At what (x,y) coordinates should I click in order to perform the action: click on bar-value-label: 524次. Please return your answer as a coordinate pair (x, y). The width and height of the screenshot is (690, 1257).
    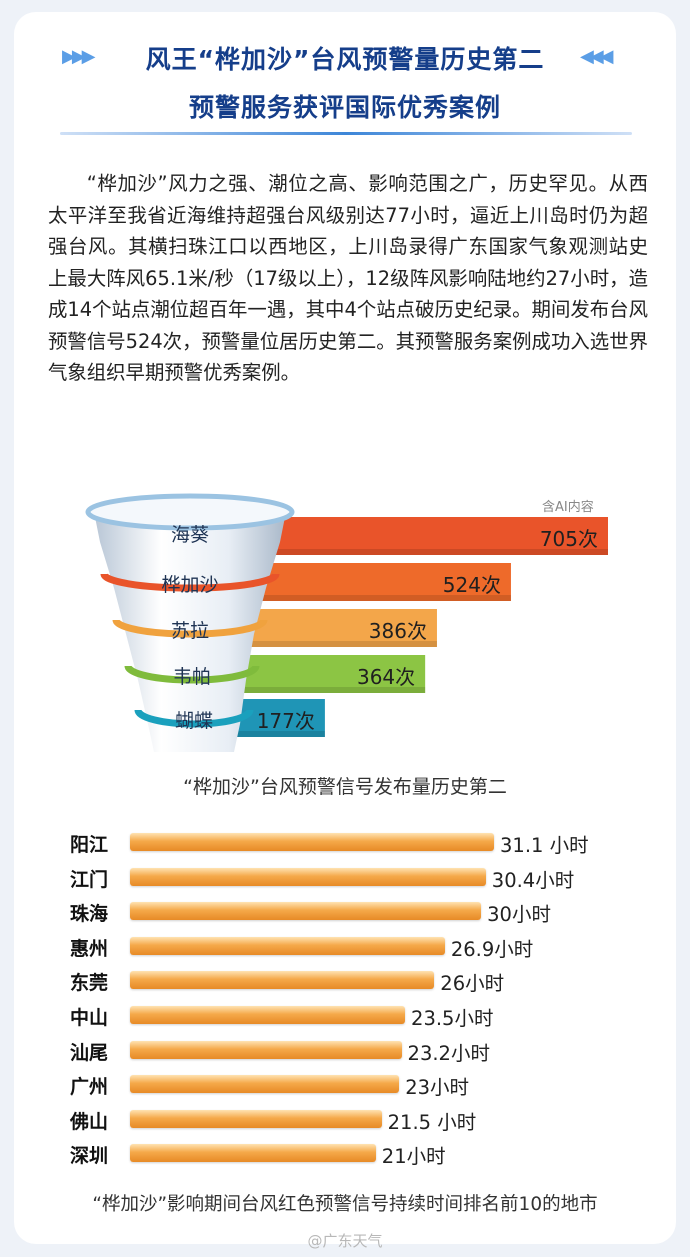
    Looking at the image, I should click on (471, 585).